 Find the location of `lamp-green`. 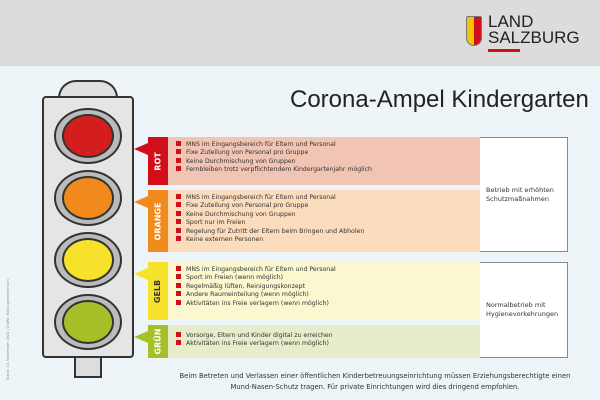

lamp-green is located at coordinates (88, 322).